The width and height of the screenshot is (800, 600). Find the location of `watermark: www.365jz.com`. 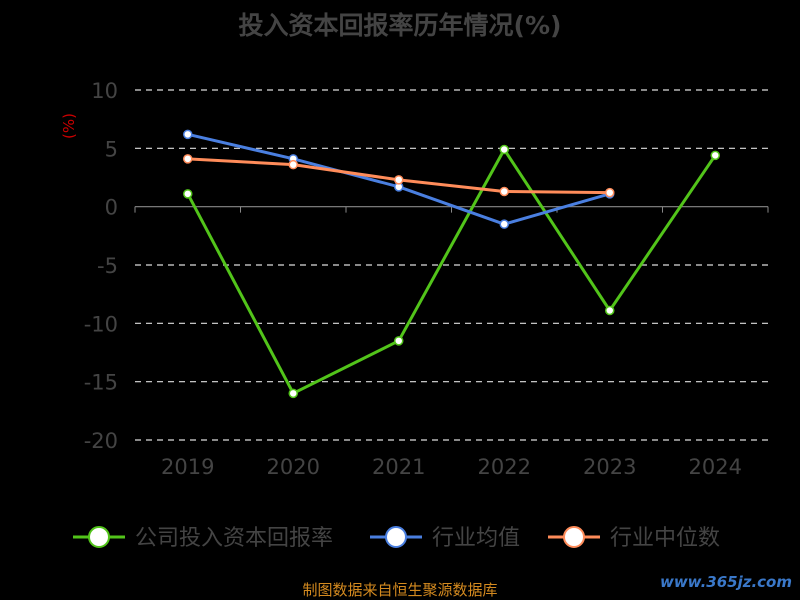

watermark: www.365jz.com is located at coordinates (725, 582).